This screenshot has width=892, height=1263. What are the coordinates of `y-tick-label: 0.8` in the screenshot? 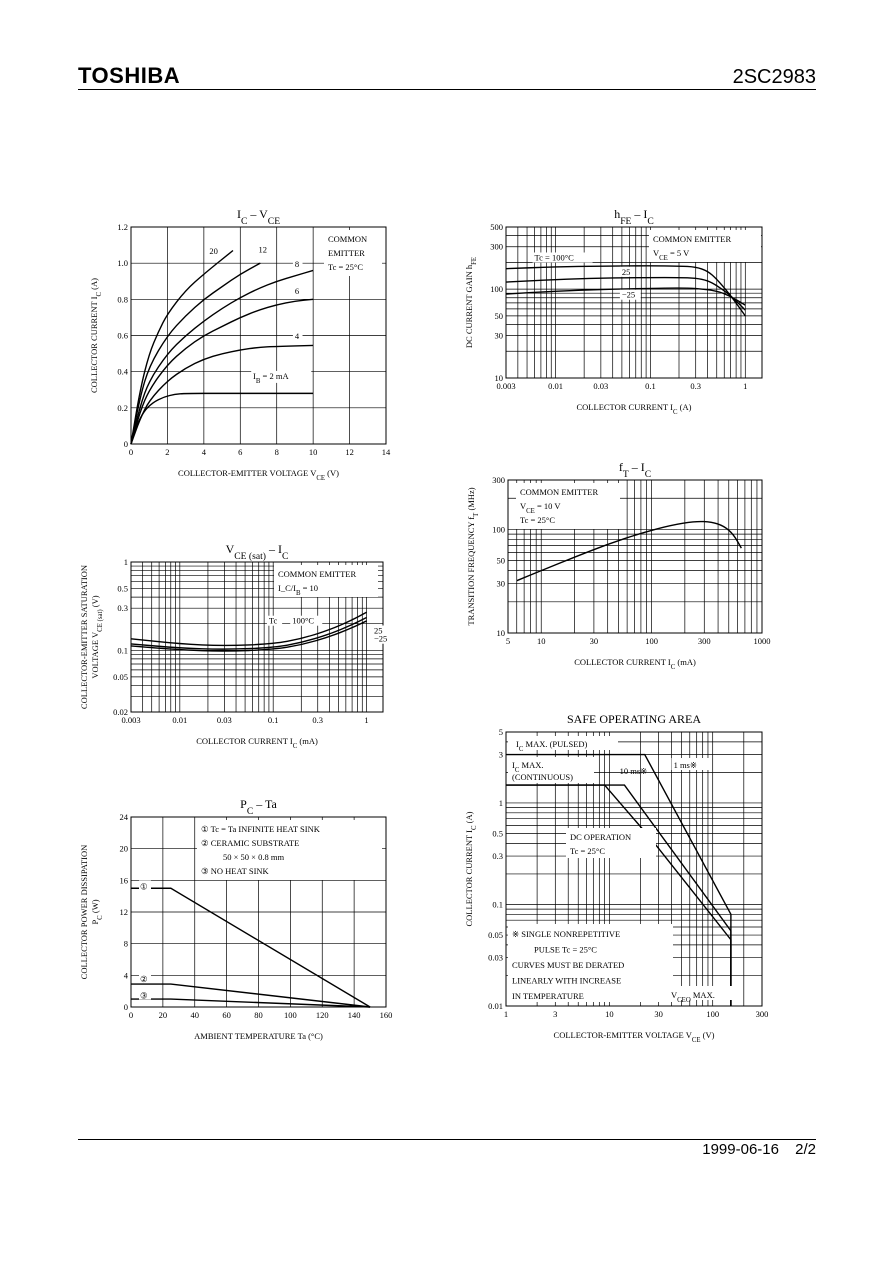 It's located at (122, 299).